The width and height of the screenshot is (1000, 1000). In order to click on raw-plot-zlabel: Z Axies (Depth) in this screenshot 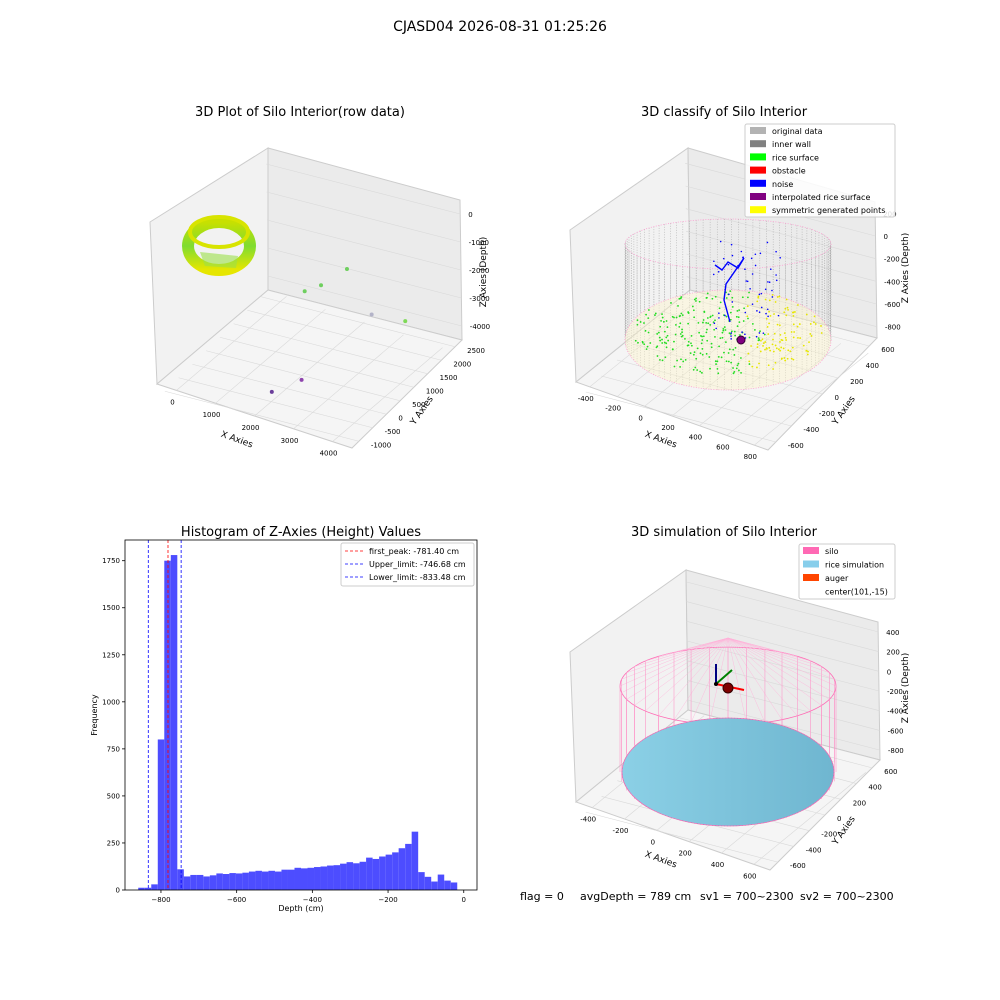, I will do `click(484, 272)`.